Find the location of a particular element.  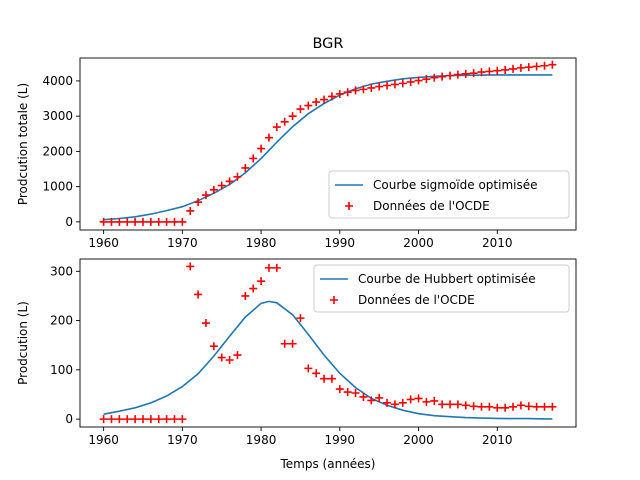

bottom-x-tick-label: 2010 is located at coordinates (497, 440).